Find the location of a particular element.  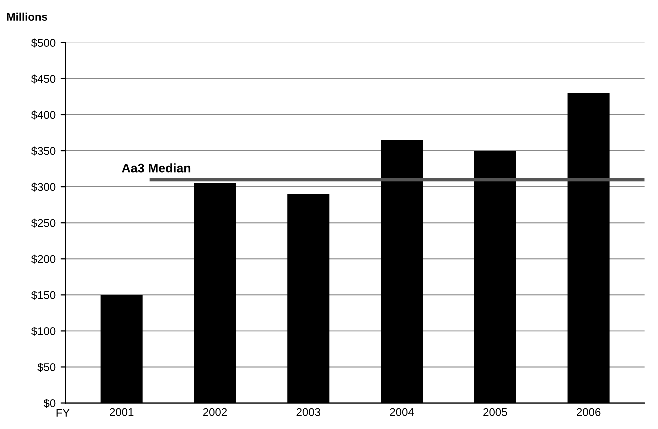

x-tick-label: 2002 is located at coordinates (215, 412).